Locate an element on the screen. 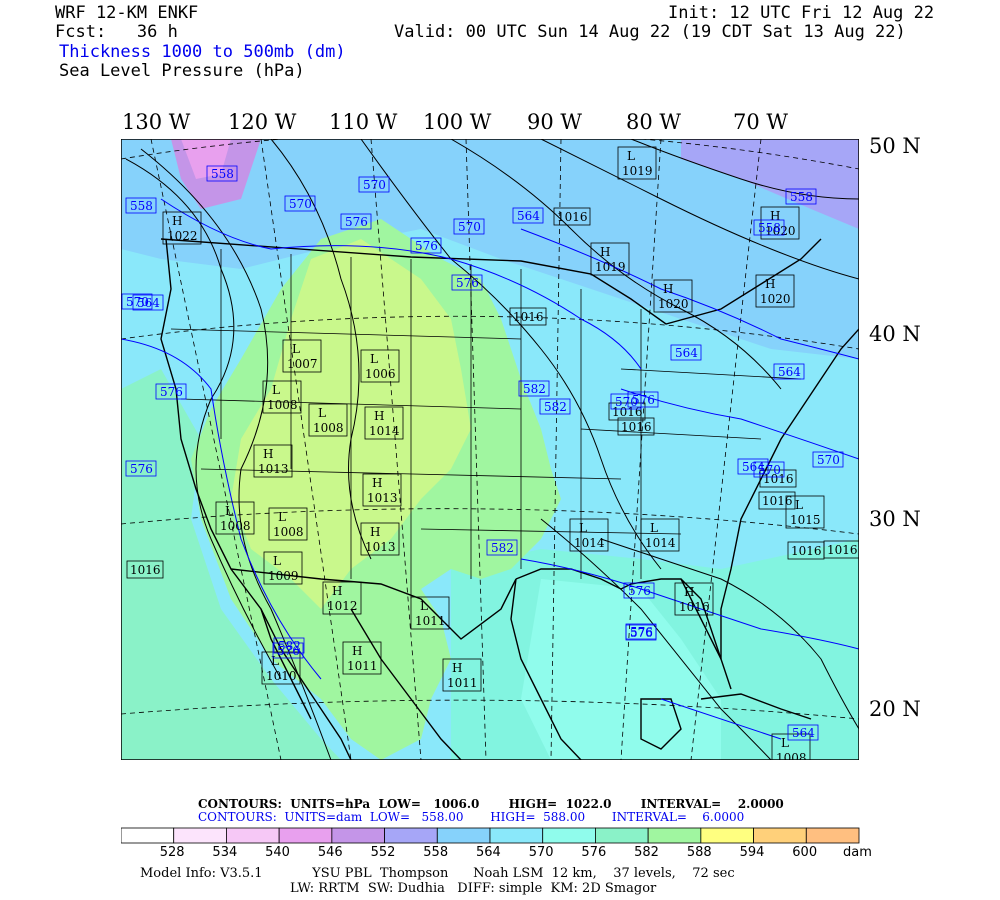 Image resolution: width=1000 pixels, height=900 pixels. pressure-center-value: 1016 is located at coordinates (694, 607).